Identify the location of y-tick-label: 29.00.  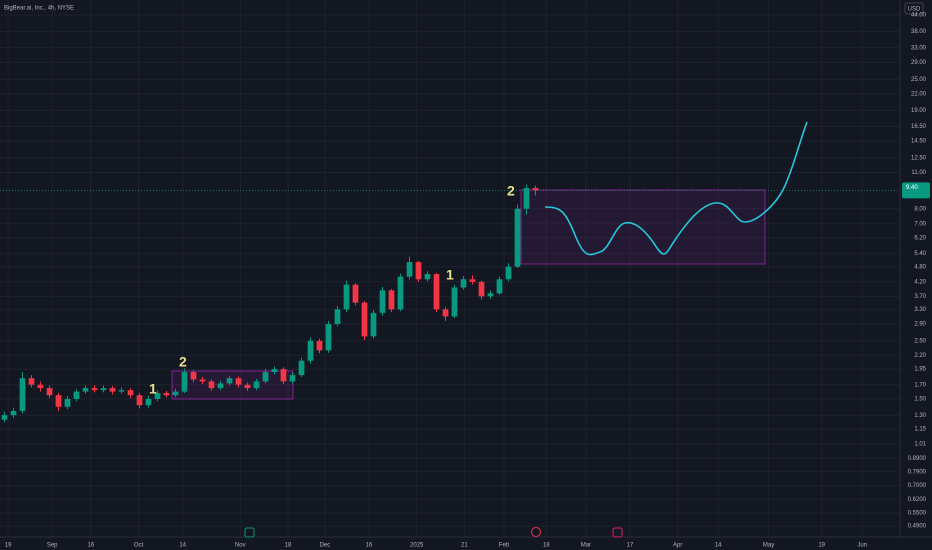
(919, 63).